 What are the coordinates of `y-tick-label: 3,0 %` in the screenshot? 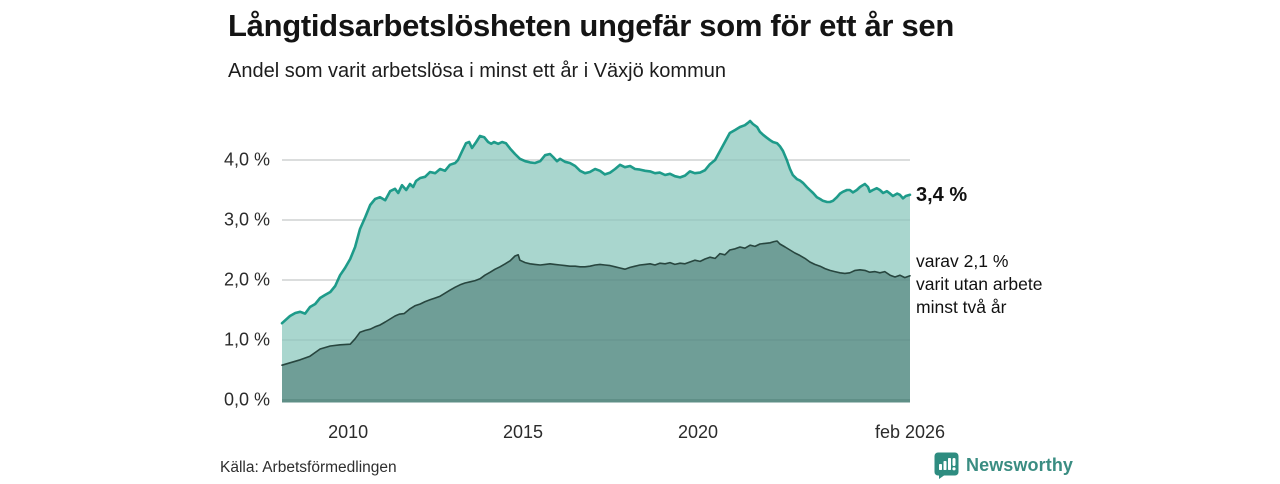 It's located at (246, 219).